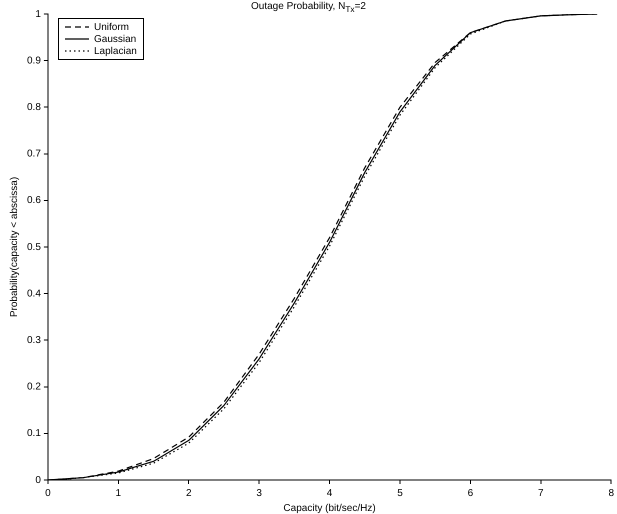 Image resolution: width=617 pixels, height=514 pixels. What do you see at coordinates (34, 294) in the screenshot?
I see `y-tick-label: 0.4` at bounding box center [34, 294].